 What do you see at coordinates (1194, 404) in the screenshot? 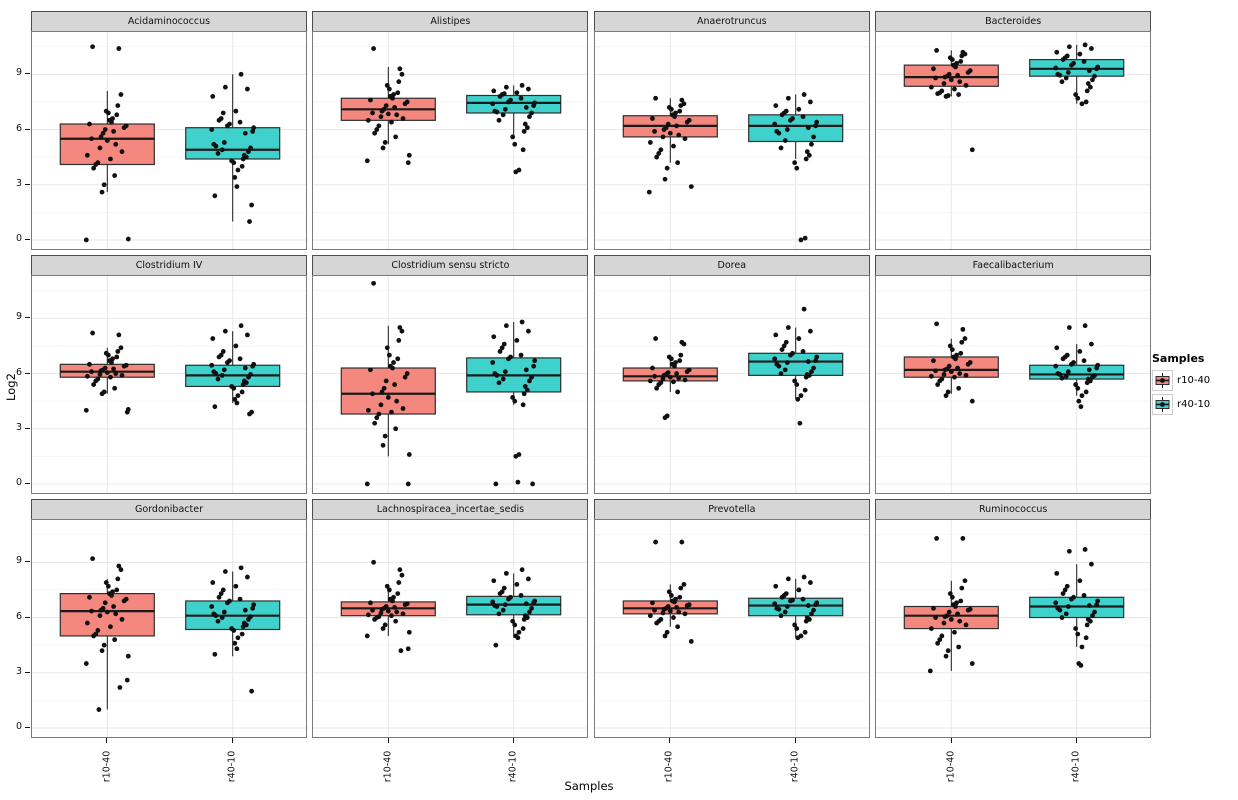
I see `legend-entry-r40-10: r40-10` at bounding box center [1194, 404].